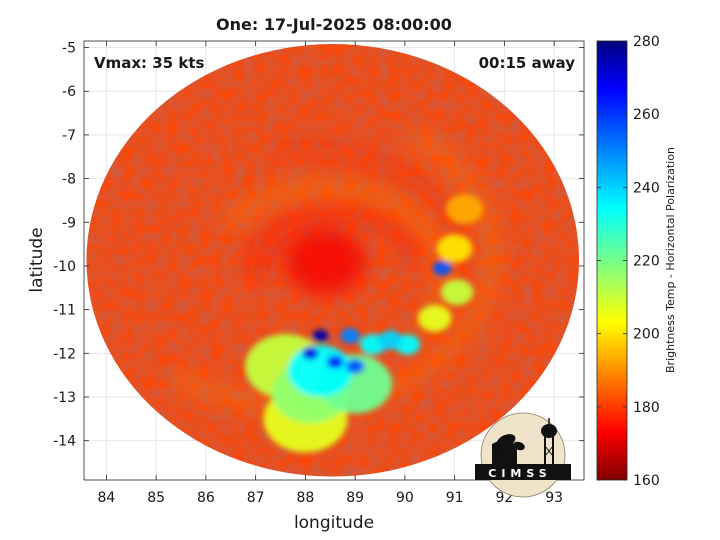 This screenshot has width=720, height=540. Describe the element at coordinates (64, 398) in the screenshot. I see `y-tick-label: -13` at that location.